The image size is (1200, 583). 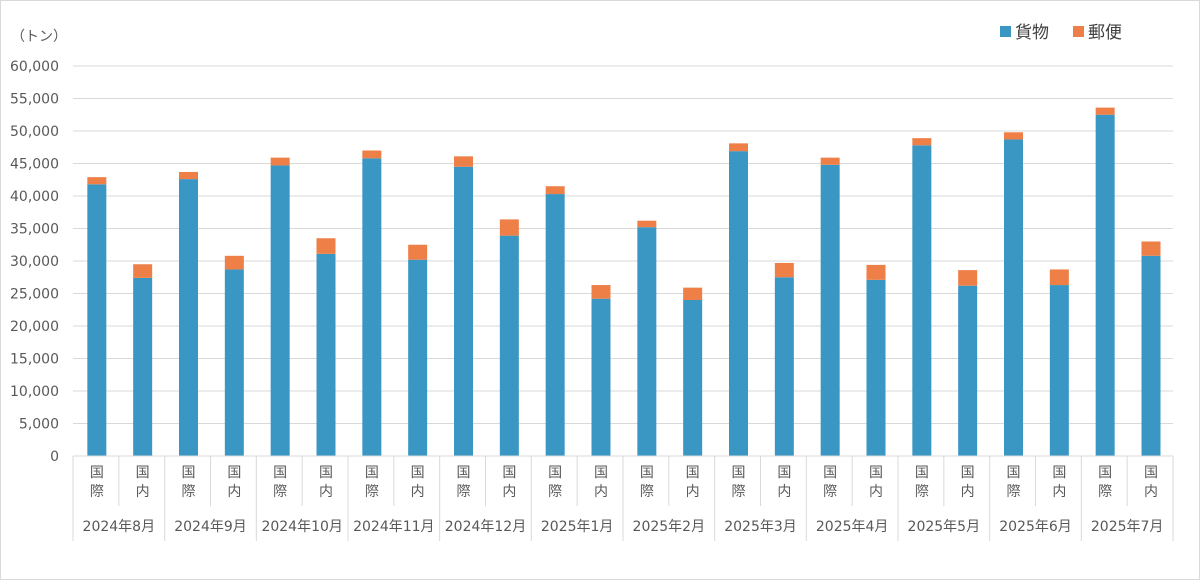 What do you see at coordinates (34, 230) in the screenshot?
I see `y-tick-label: 35,000` at bounding box center [34, 230].